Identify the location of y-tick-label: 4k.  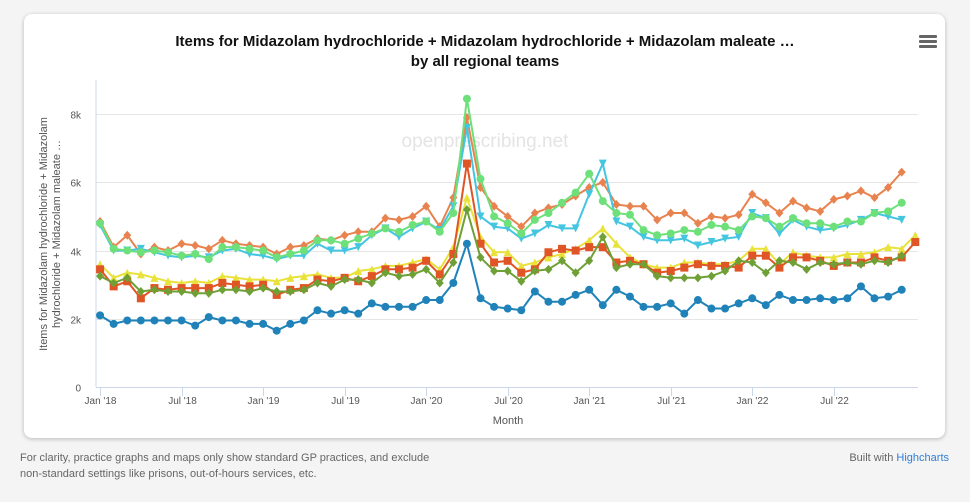
(76, 253).